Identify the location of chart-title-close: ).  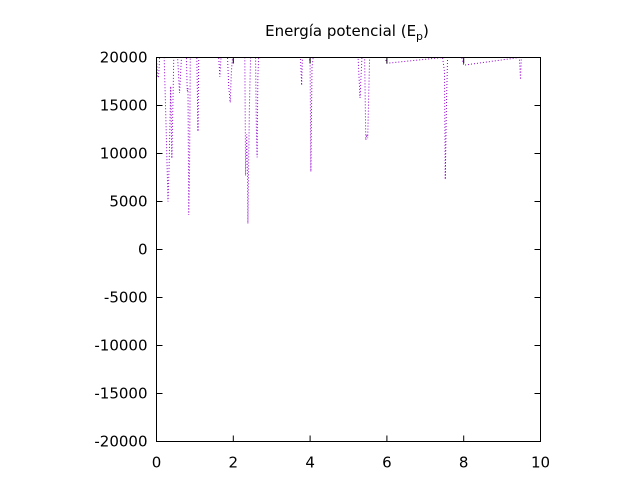
(426, 31).